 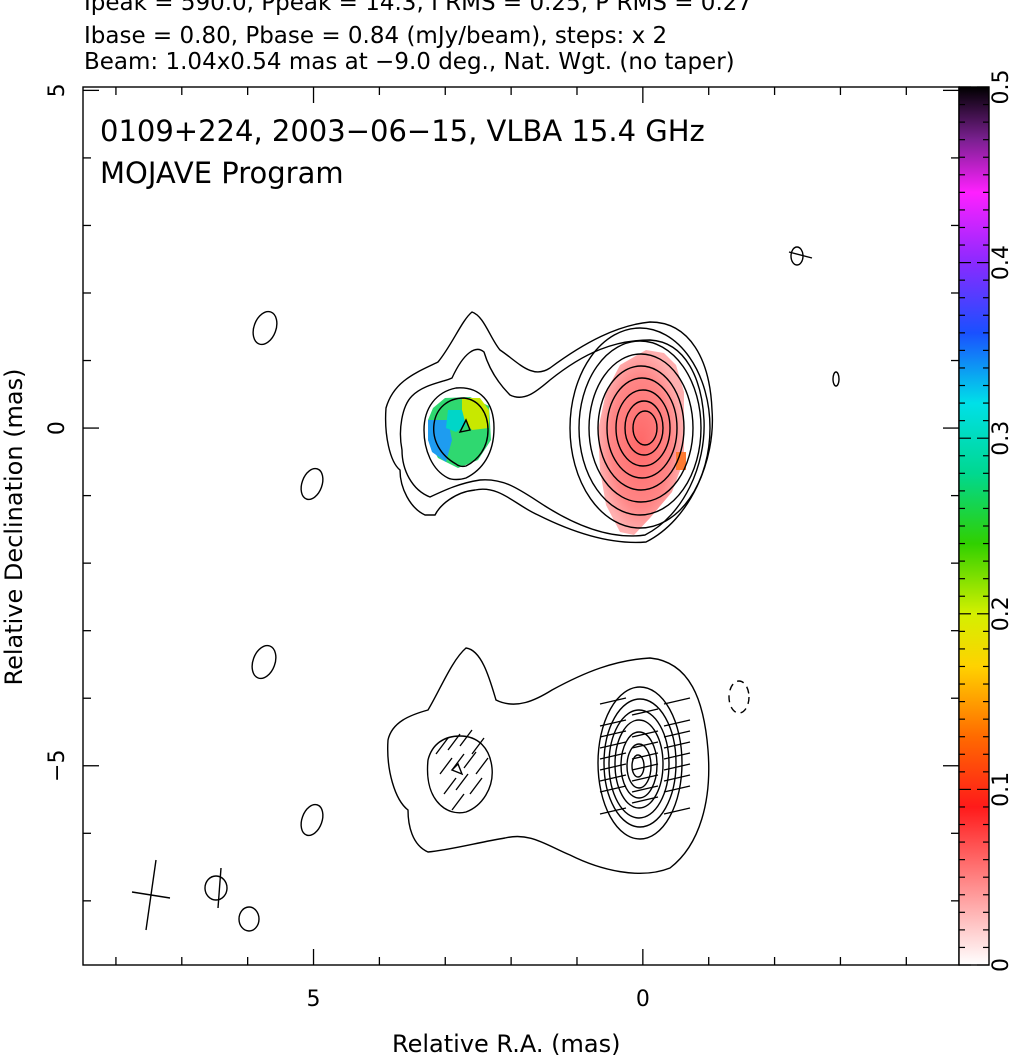 I want to click on plot-title: 0109+224, 2003−06−15, VLBA 15.4 GHz, so click(x=402, y=131).